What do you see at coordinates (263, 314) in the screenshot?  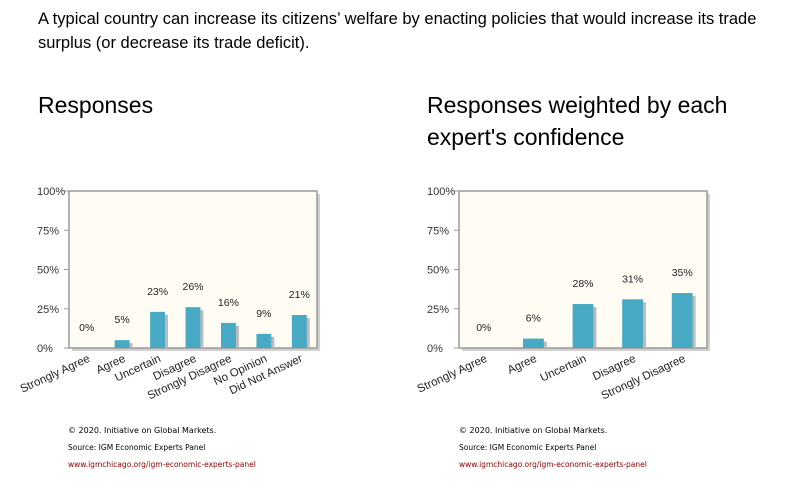 I see `bar-value-label: 9%` at bounding box center [263, 314].